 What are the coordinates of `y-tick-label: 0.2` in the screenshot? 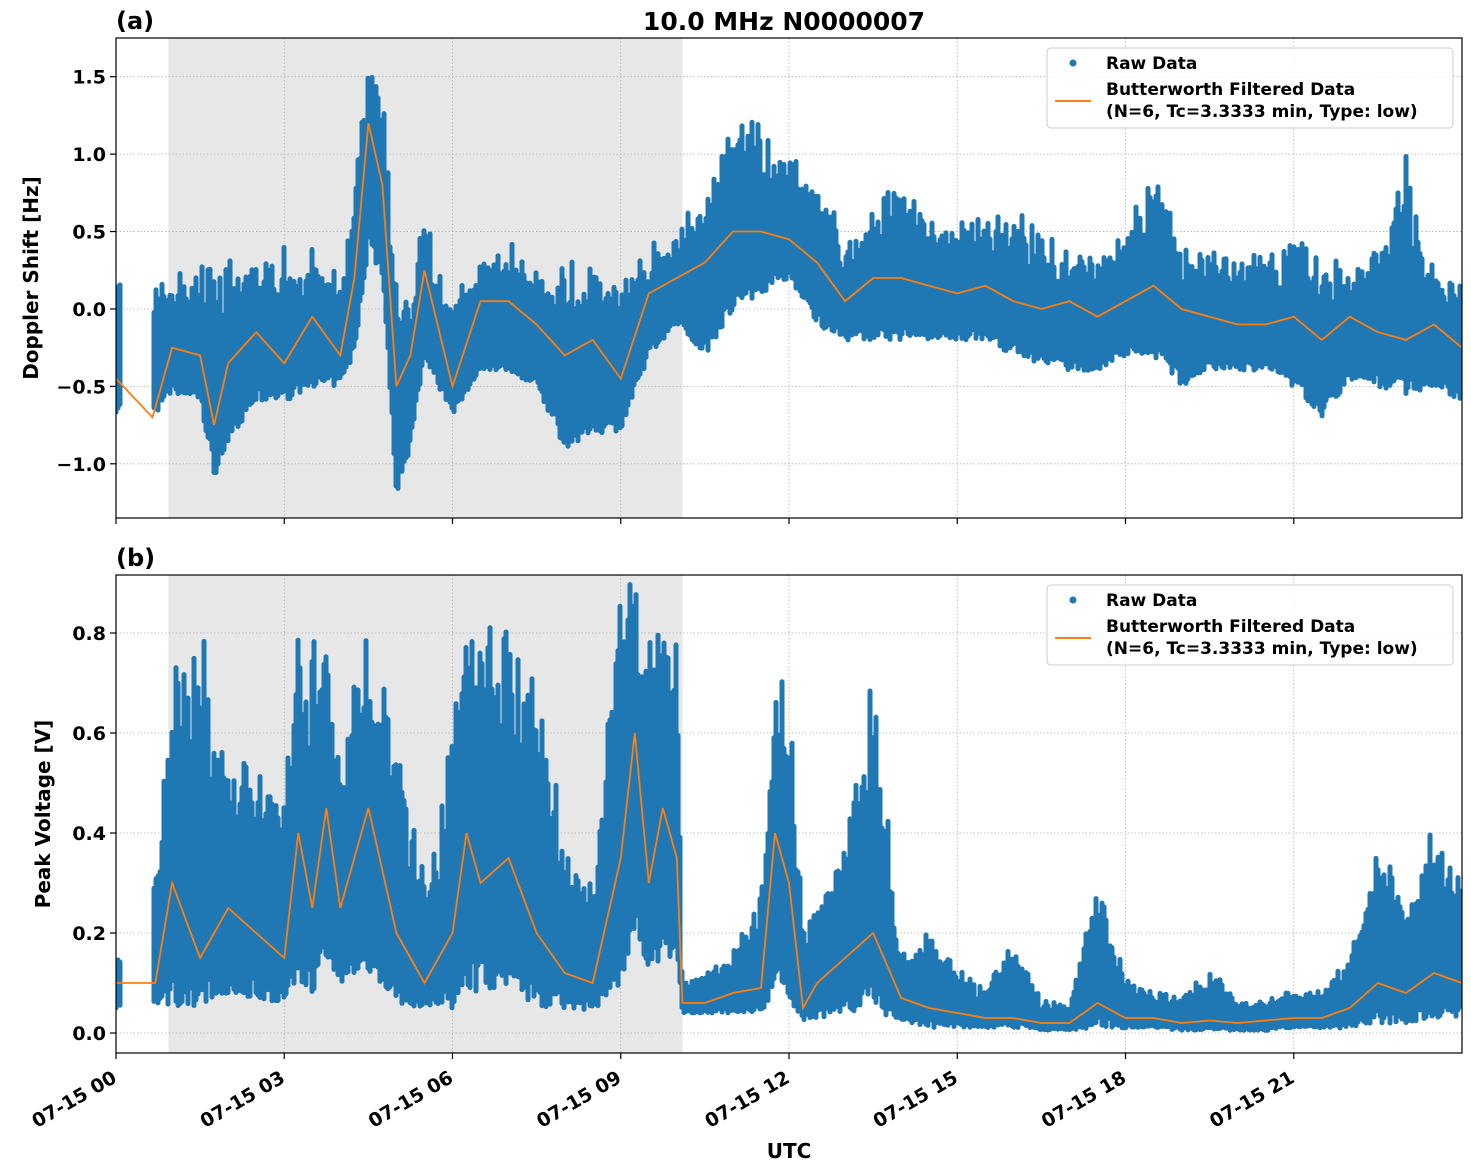 It's located at (89, 934).